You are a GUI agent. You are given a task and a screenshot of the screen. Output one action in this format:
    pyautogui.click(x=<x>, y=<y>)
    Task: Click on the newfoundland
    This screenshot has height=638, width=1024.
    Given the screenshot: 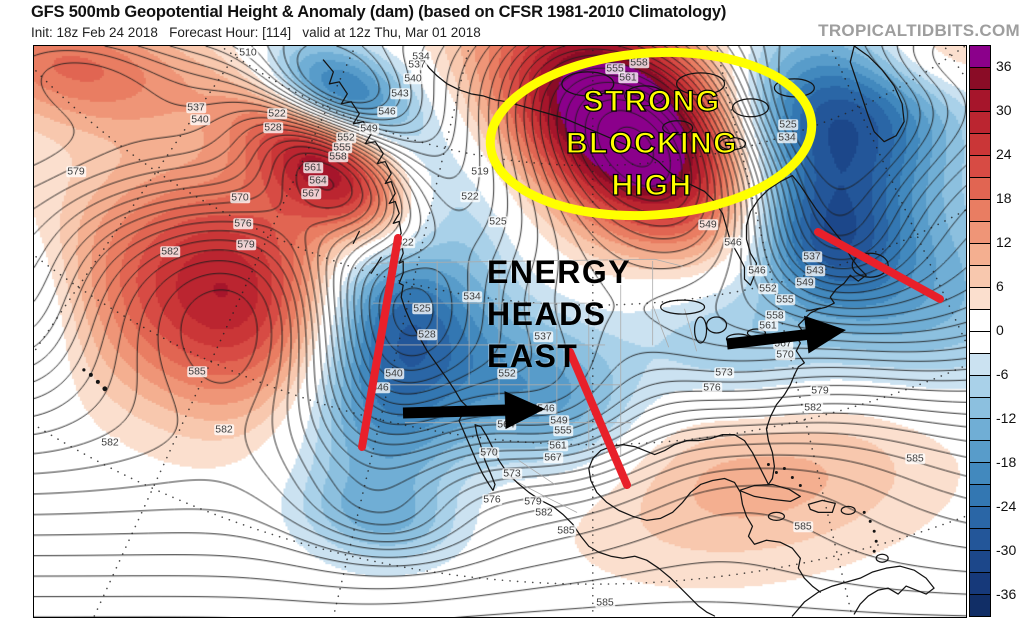 What is the action you would take?
    pyautogui.click(x=870, y=265)
    